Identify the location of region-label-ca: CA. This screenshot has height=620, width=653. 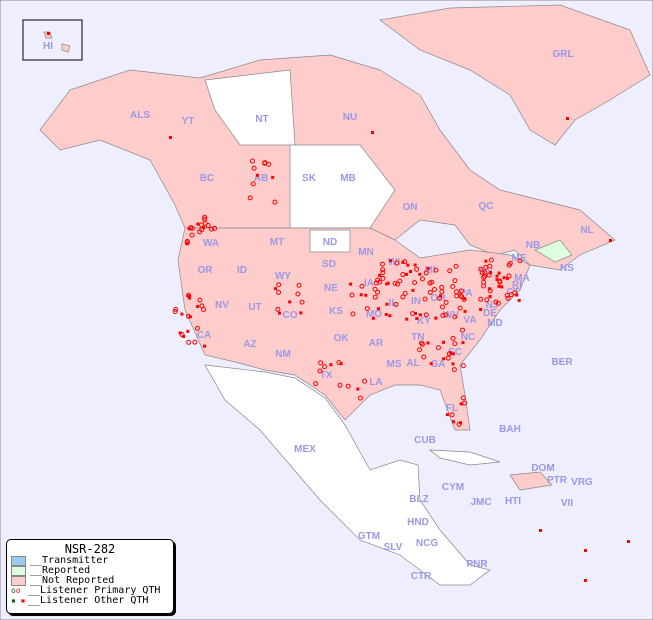
(204, 335).